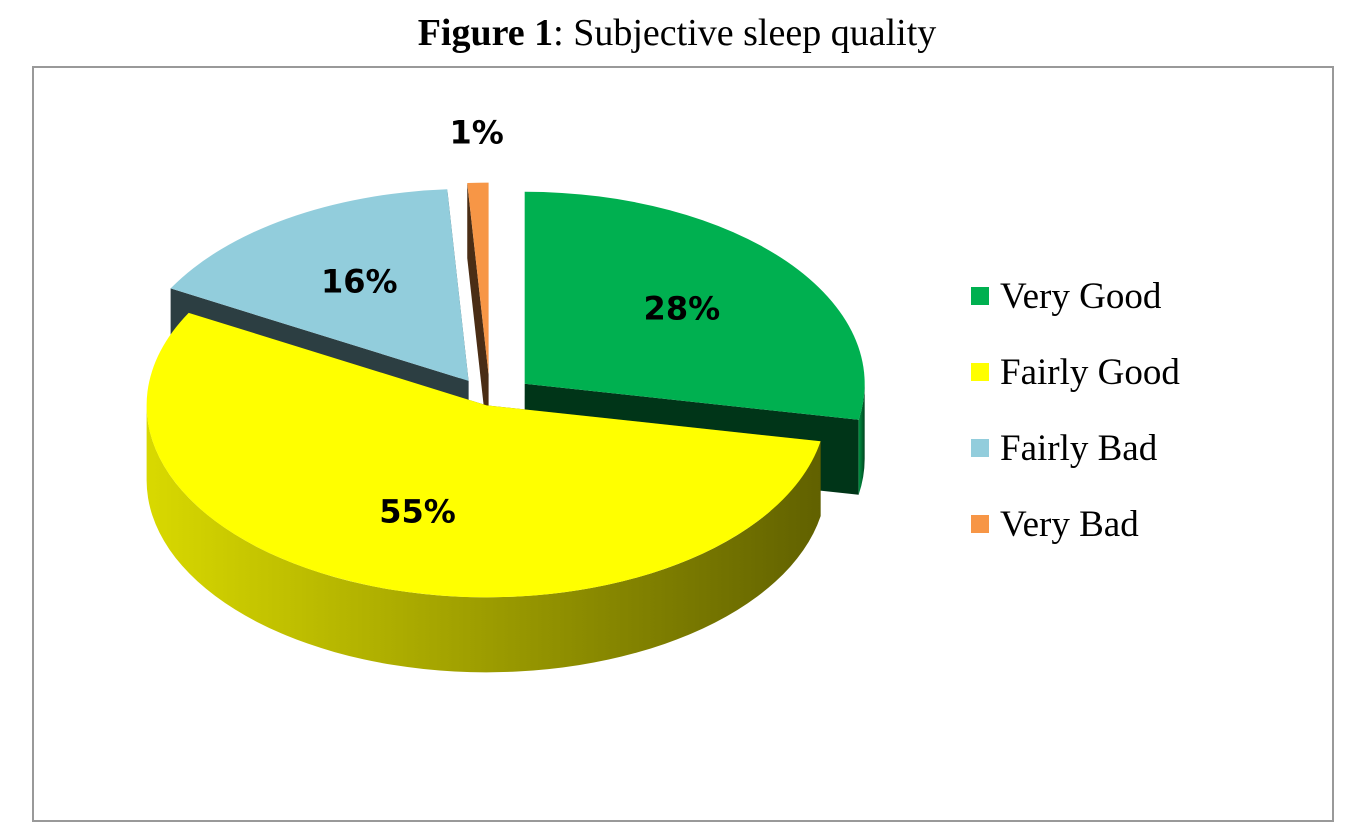  I want to click on data-label: 55%, so click(417, 512).